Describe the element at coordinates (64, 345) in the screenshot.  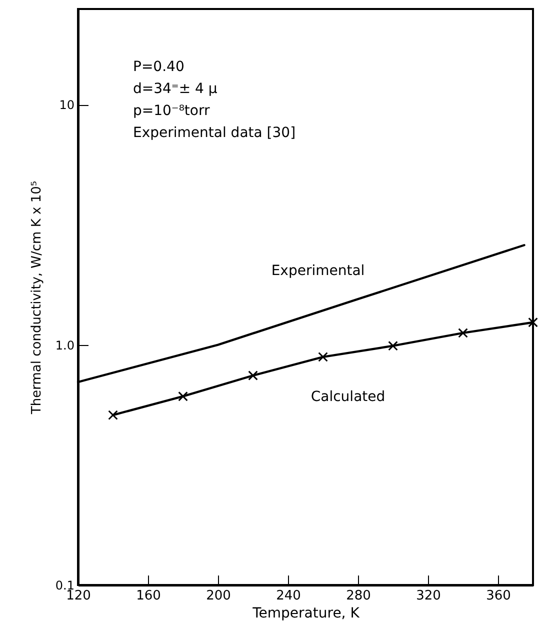
I see `y-tick-label: 1.0` at that location.